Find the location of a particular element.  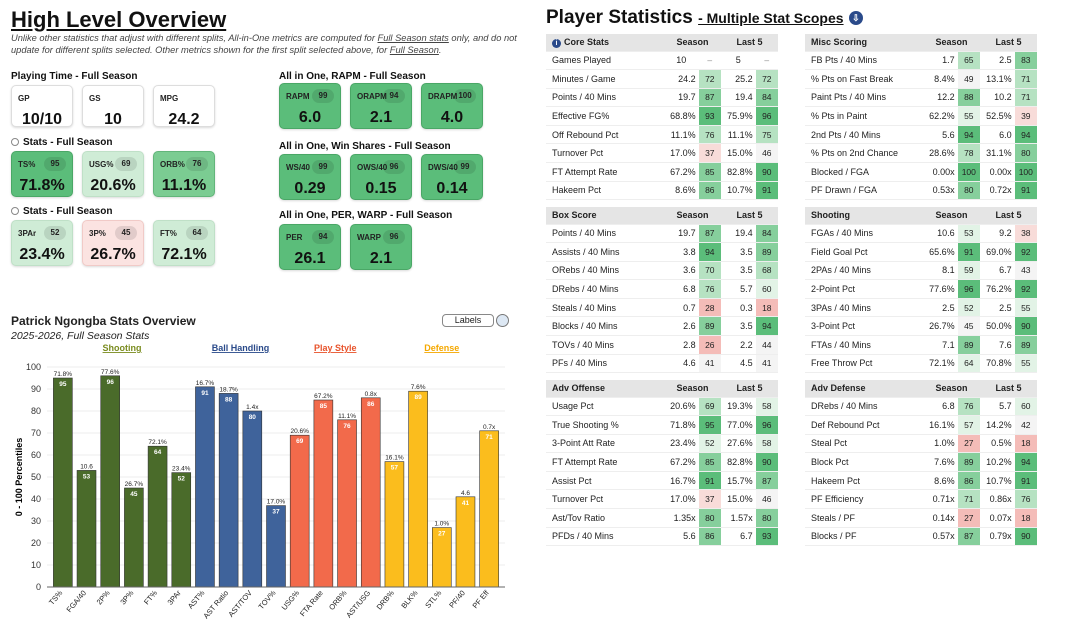

season-value: 67.2% is located at coordinates (681, 462).